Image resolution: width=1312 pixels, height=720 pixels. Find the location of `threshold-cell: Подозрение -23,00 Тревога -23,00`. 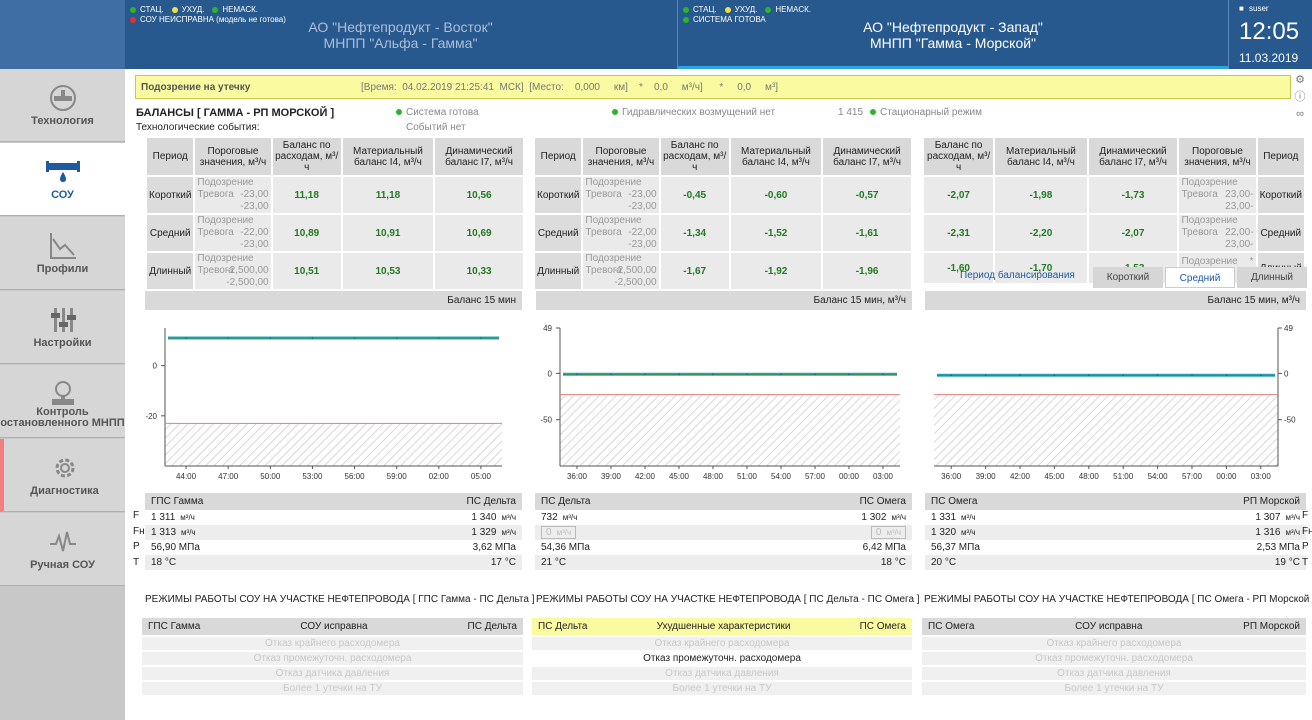

threshold-cell: Подозрение -23,00 Тревога -23,00 is located at coordinates (233, 195).